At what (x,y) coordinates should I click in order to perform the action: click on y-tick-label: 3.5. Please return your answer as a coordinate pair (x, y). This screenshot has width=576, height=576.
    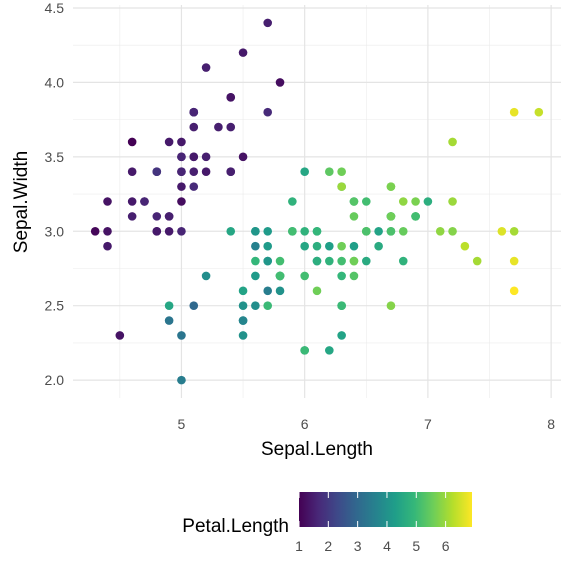
    Looking at the image, I should click on (55, 157).